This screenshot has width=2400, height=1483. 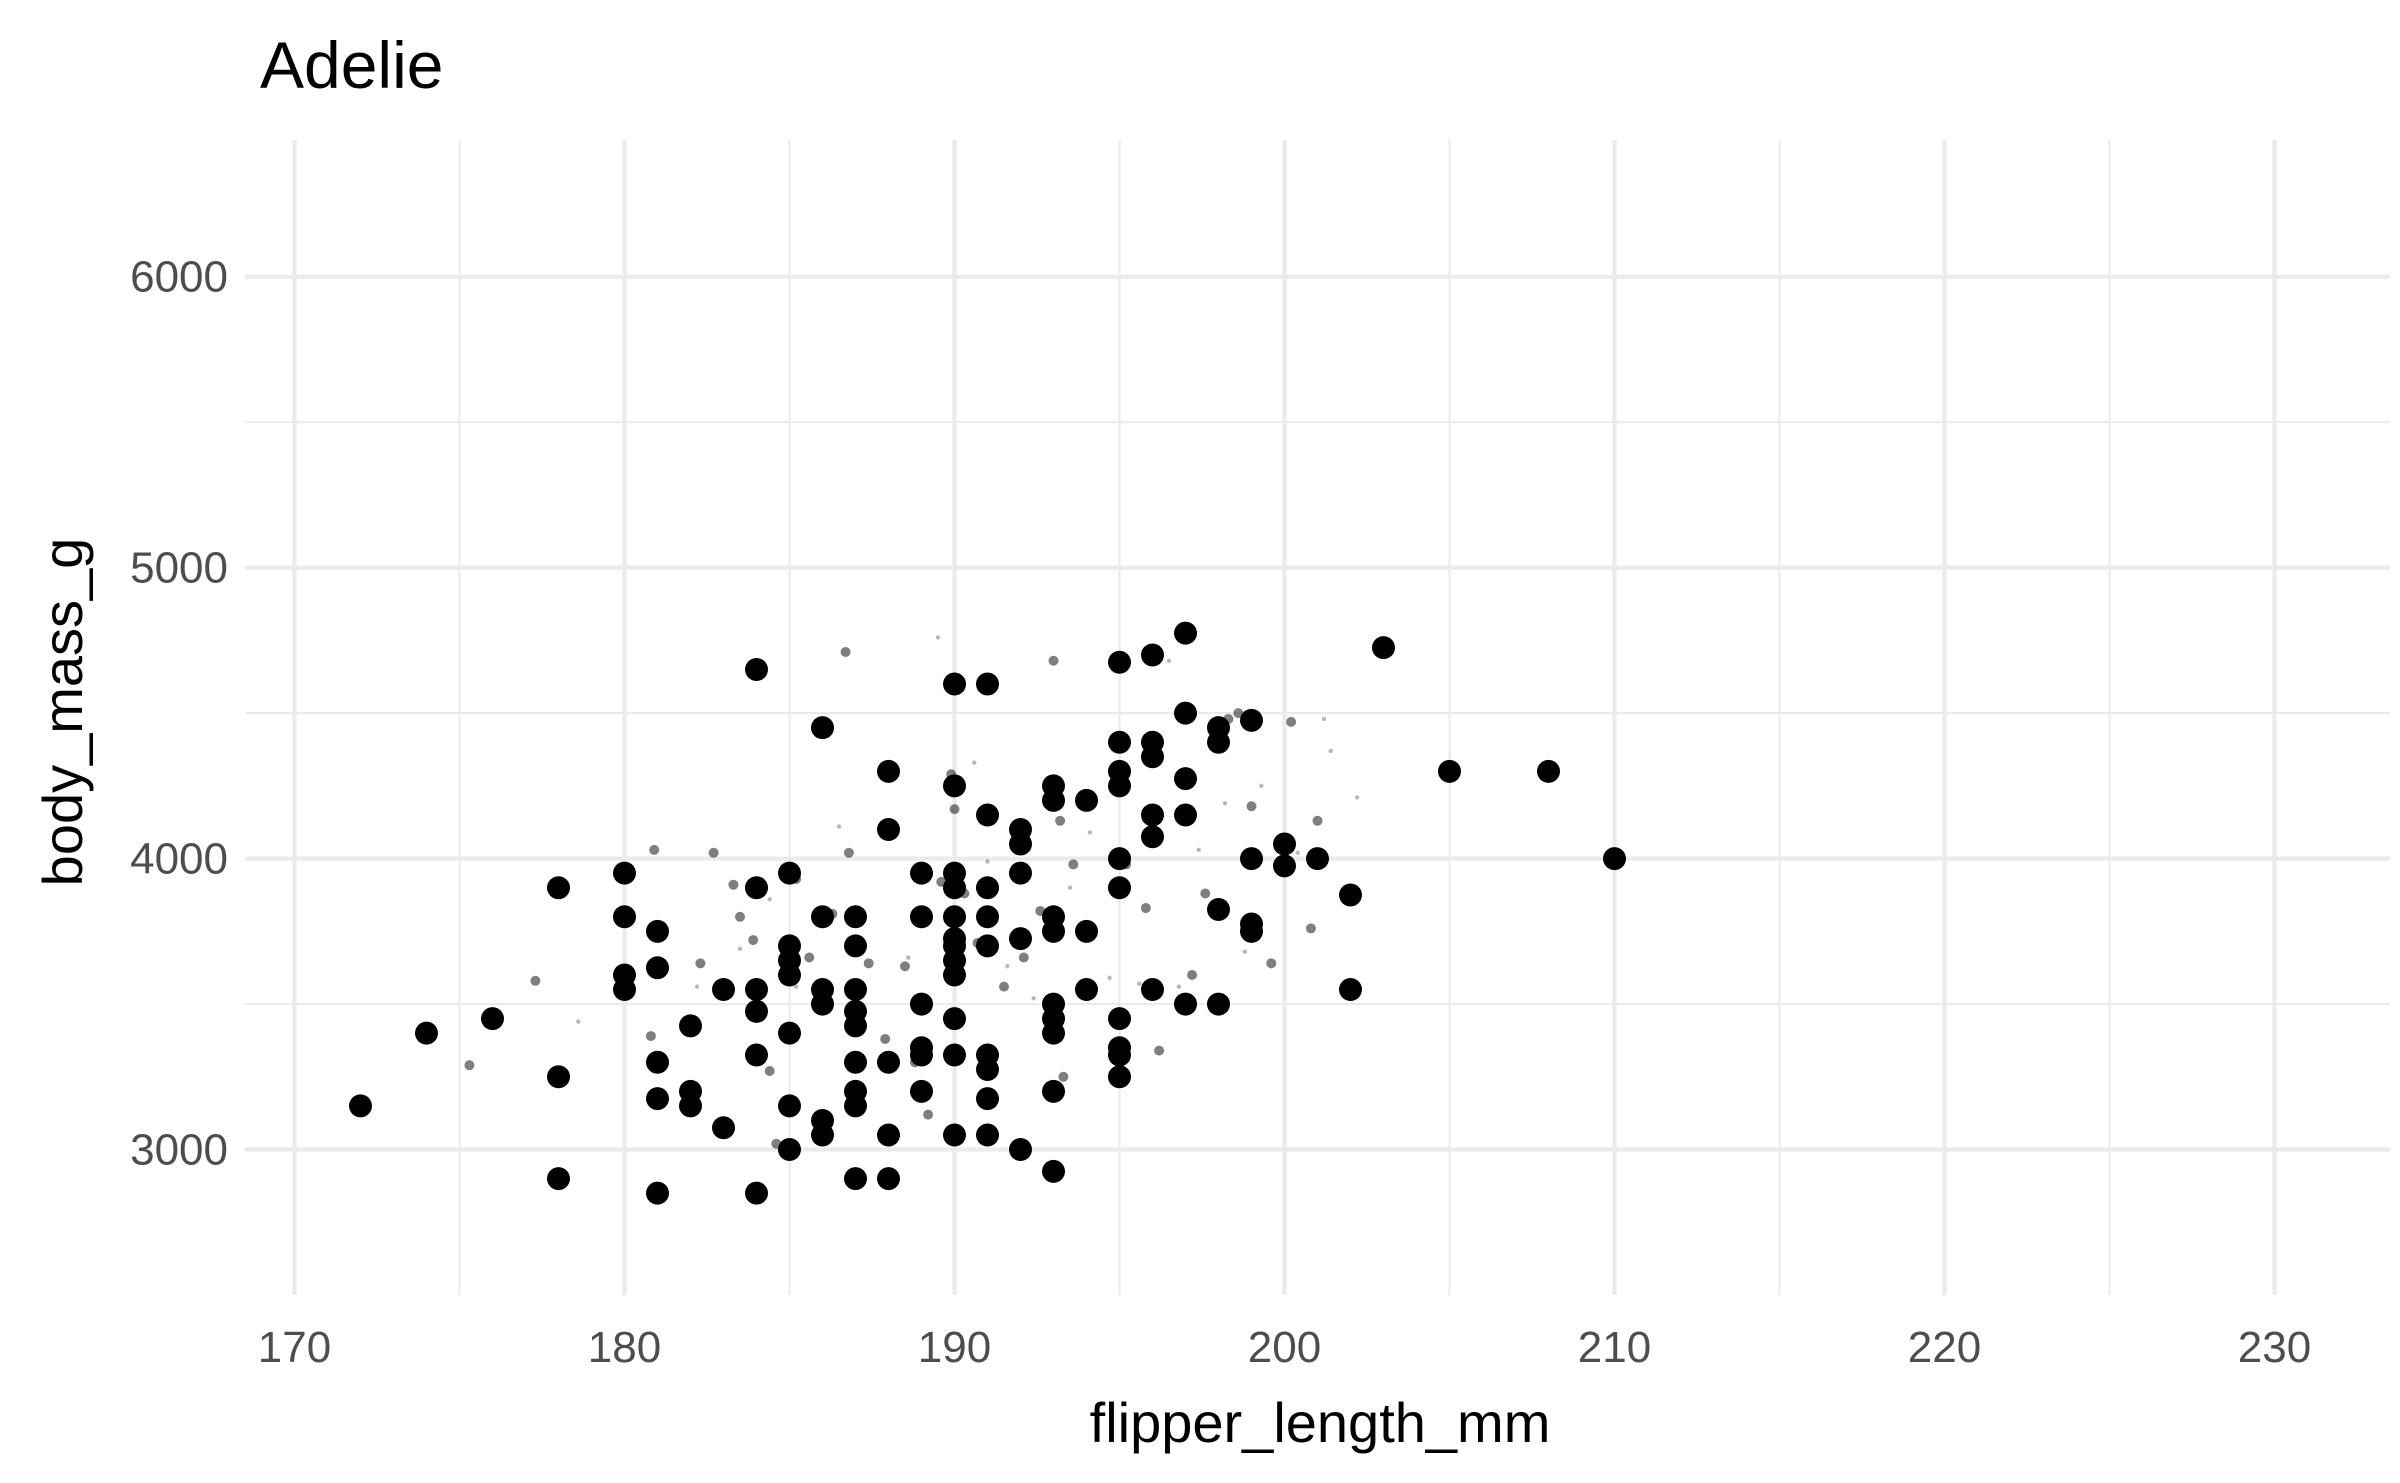 What do you see at coordinates (294, 1347) in the screenshot?
I see `x-tick-label: 170` at bounding box center [294, 1347].